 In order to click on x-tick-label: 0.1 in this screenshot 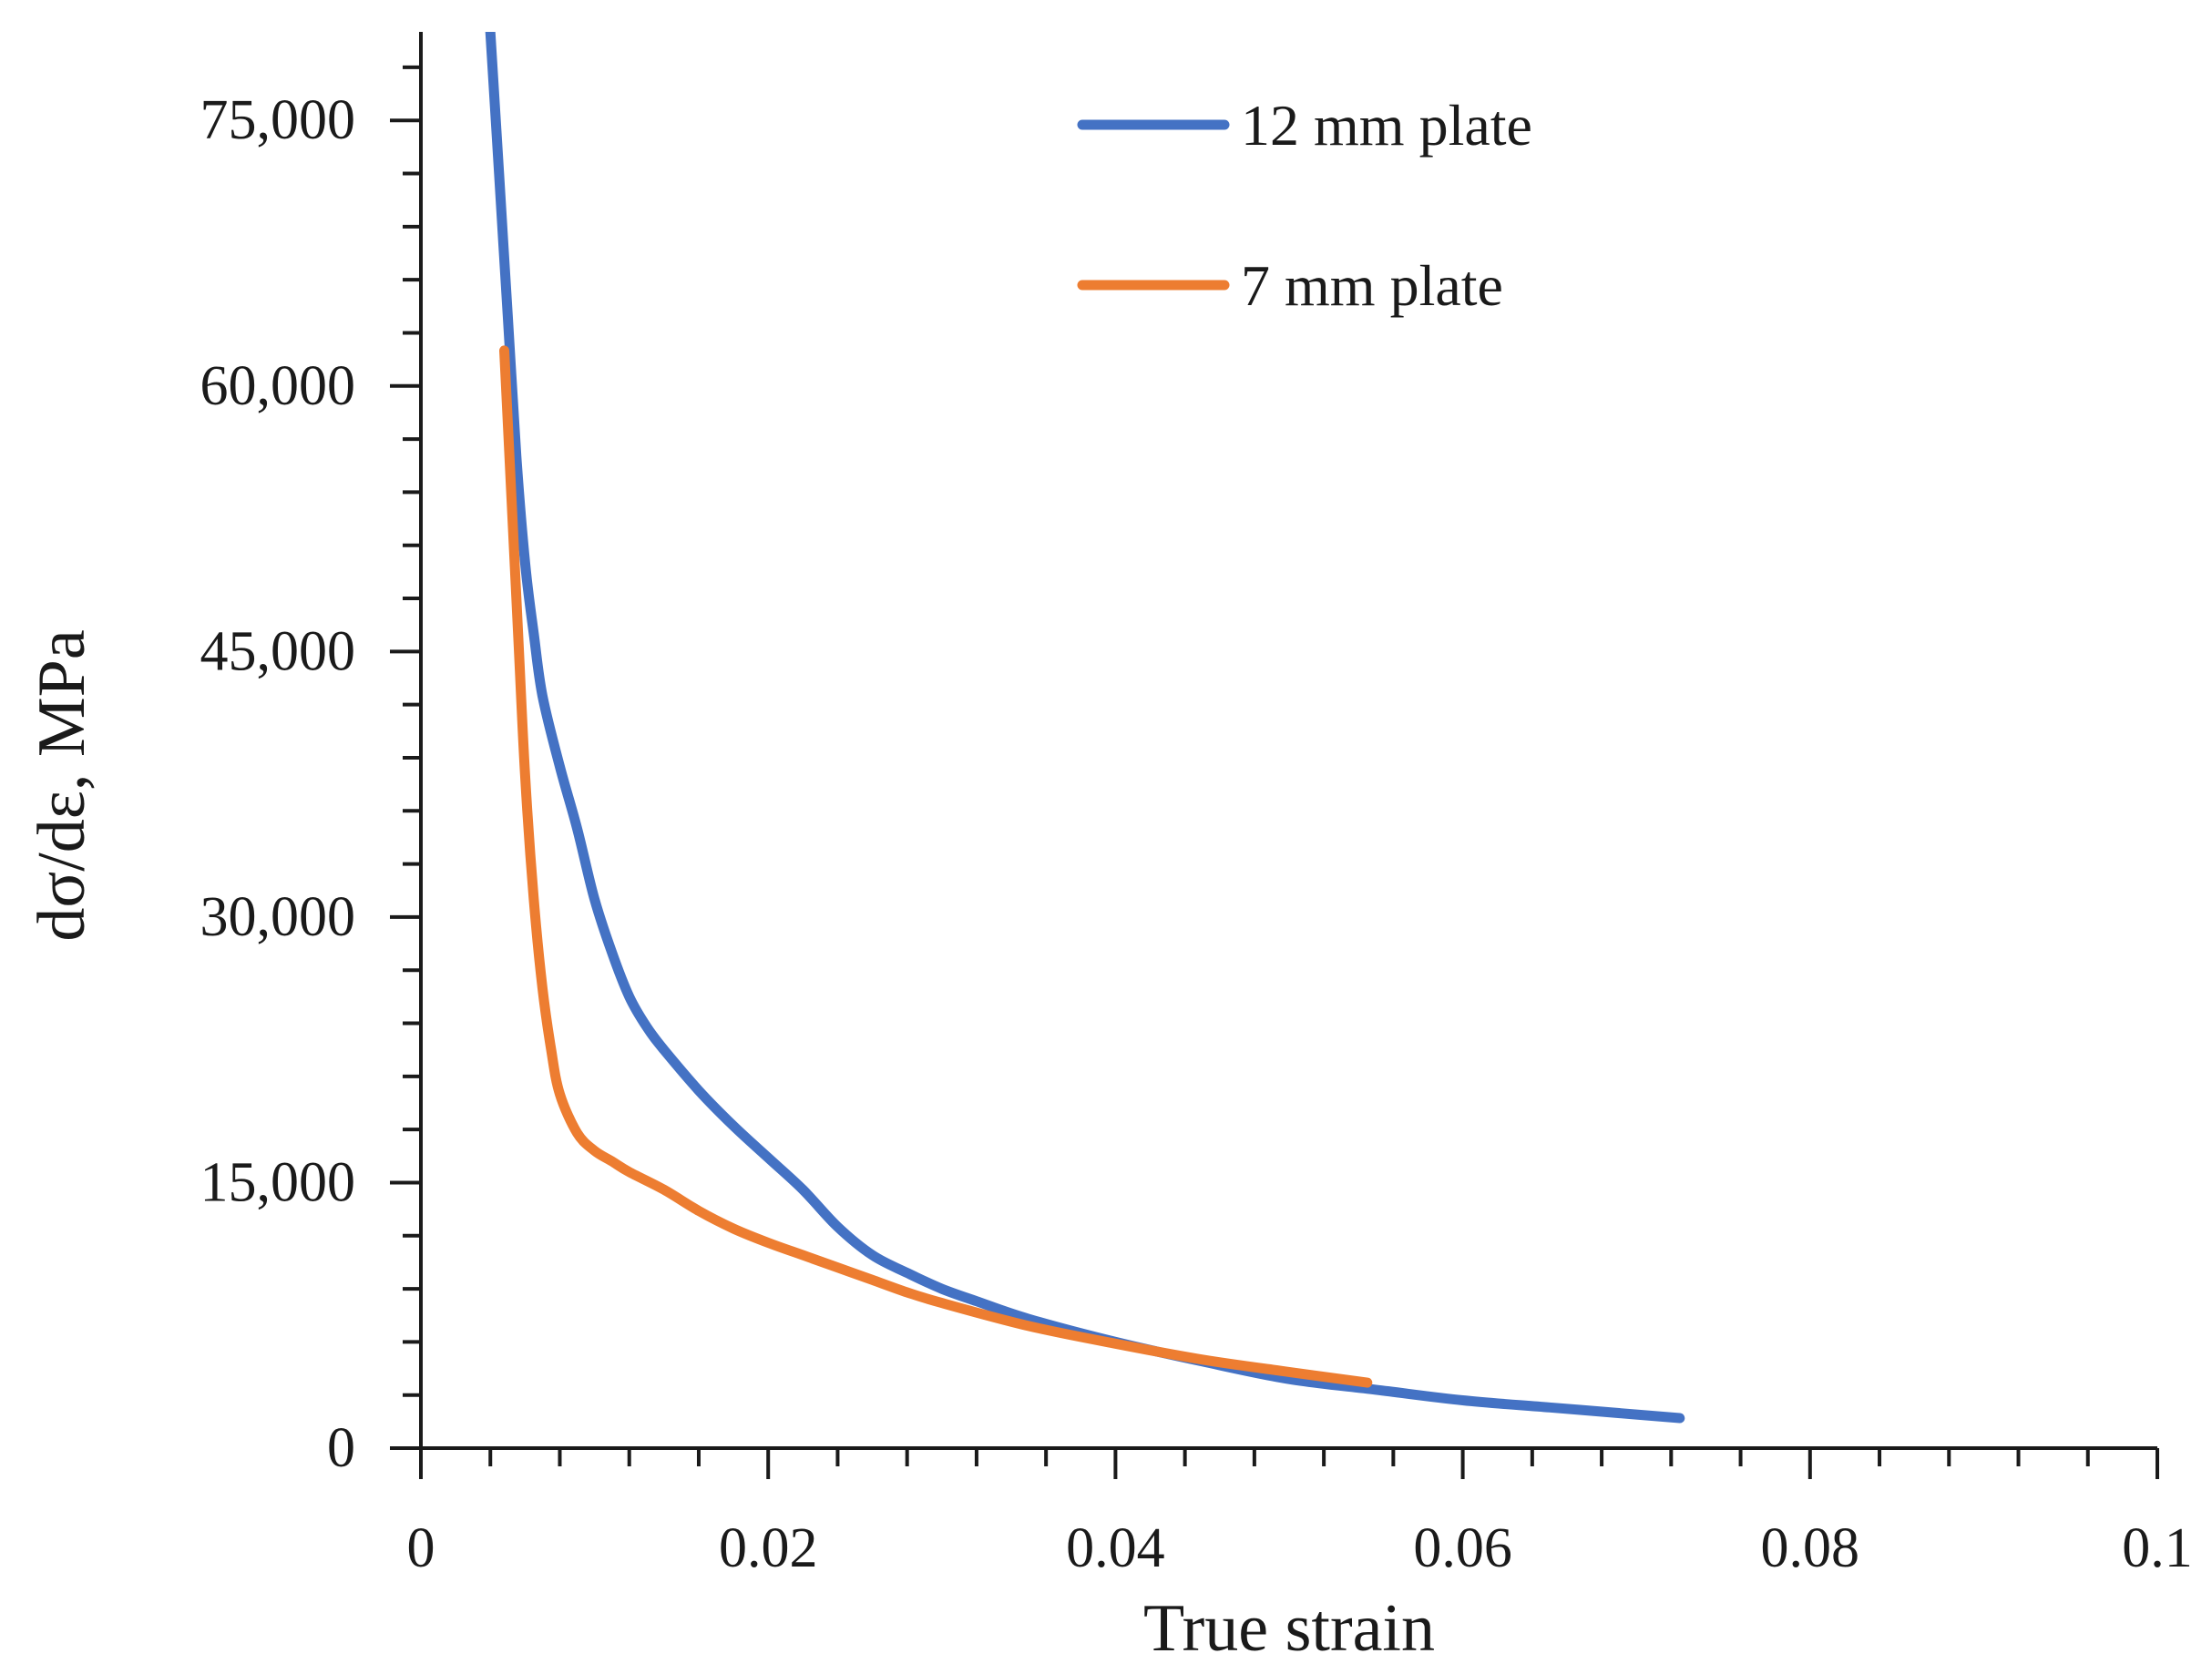, I will do `click(2157, 1548)`.